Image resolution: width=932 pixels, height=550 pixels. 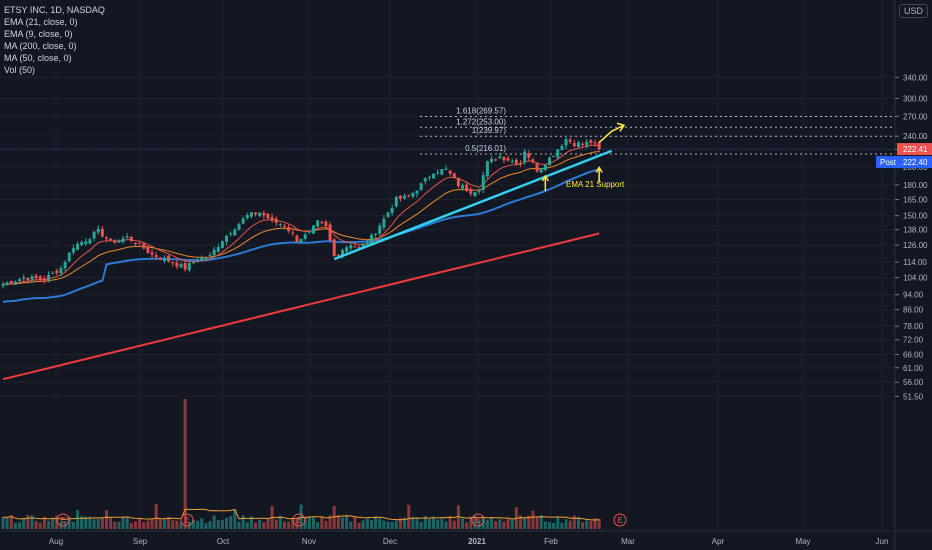 I want to click on y-tick-label: 66.00, so click(x=913, y=354).